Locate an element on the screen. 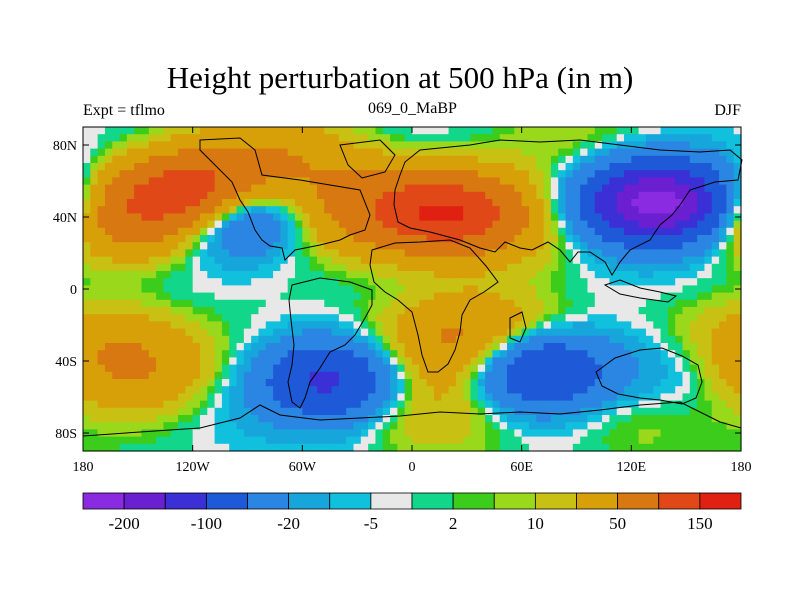  y-tick-label: 40N is located at coordinates (65, 218).